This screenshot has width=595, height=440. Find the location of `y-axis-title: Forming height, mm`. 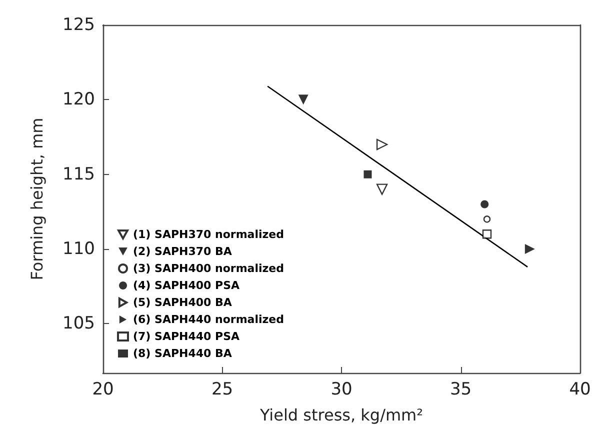

y-axis-title: Forming height, mm is located at coordinates (37, 199).